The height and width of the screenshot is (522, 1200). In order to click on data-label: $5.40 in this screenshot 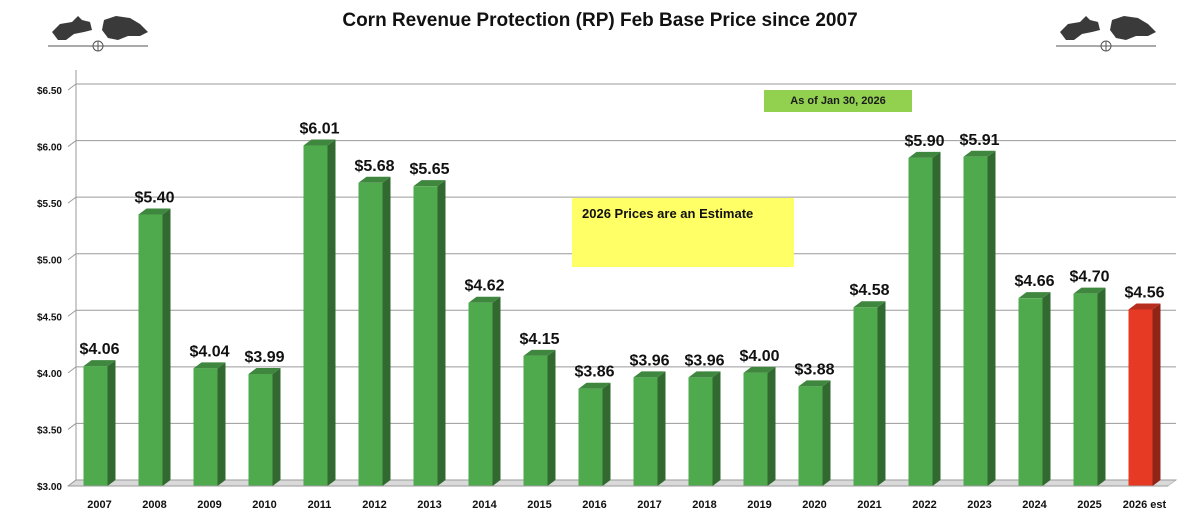, I will do `click(154, 197)`.